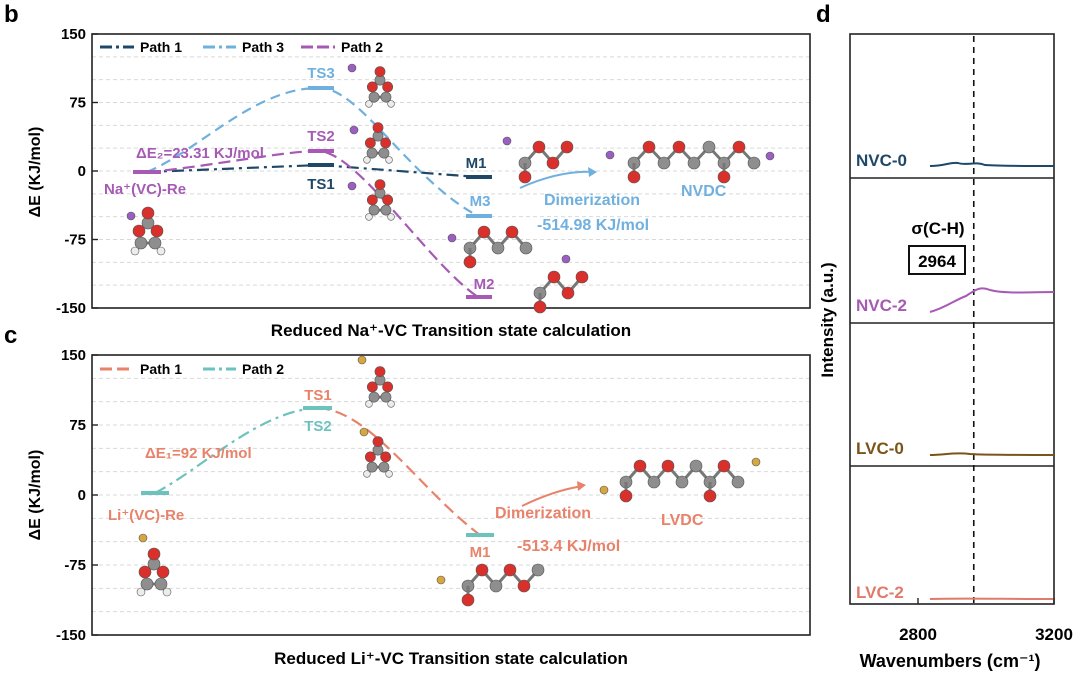 The height and width of the screenshot is (675, 1080). What do you see at coordinates (10, 335) in the screenshot?
I see `panel-label-c: c` at bounding box center [10, 335].